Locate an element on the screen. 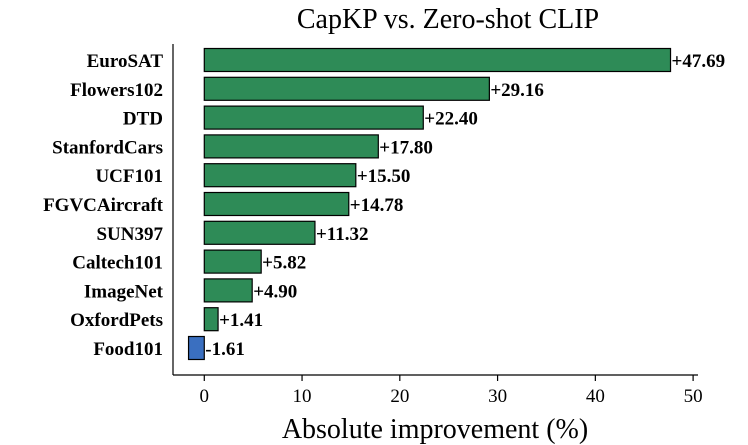  category-label: OxfordPets is located at coordinates (116, 320).